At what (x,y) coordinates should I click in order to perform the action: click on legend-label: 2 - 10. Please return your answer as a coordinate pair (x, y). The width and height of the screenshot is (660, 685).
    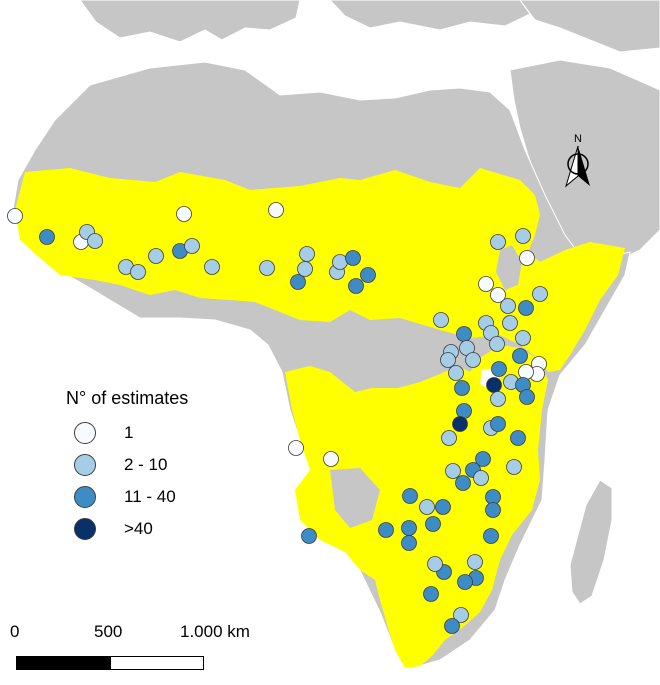
    Looking at the image, I should click on (146, 464).